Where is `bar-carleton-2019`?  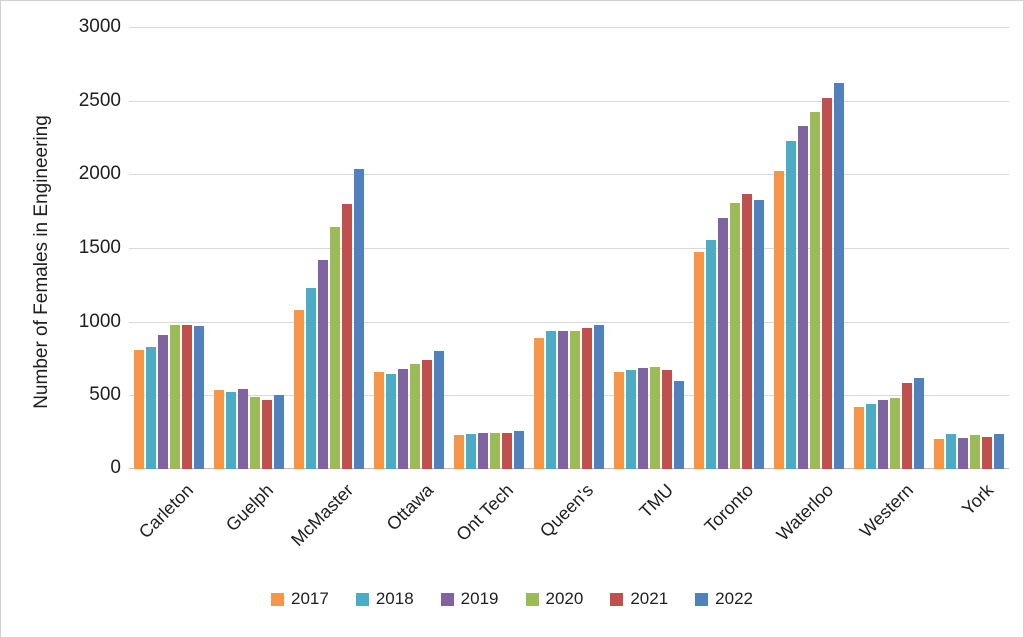
bar-carleton-2019 is located at coordinates (163, 402).